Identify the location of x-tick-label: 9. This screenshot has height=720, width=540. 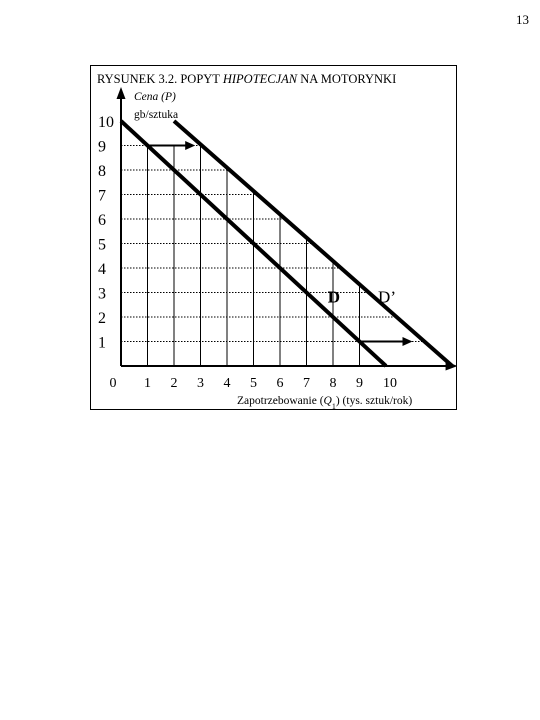
(359, 383).